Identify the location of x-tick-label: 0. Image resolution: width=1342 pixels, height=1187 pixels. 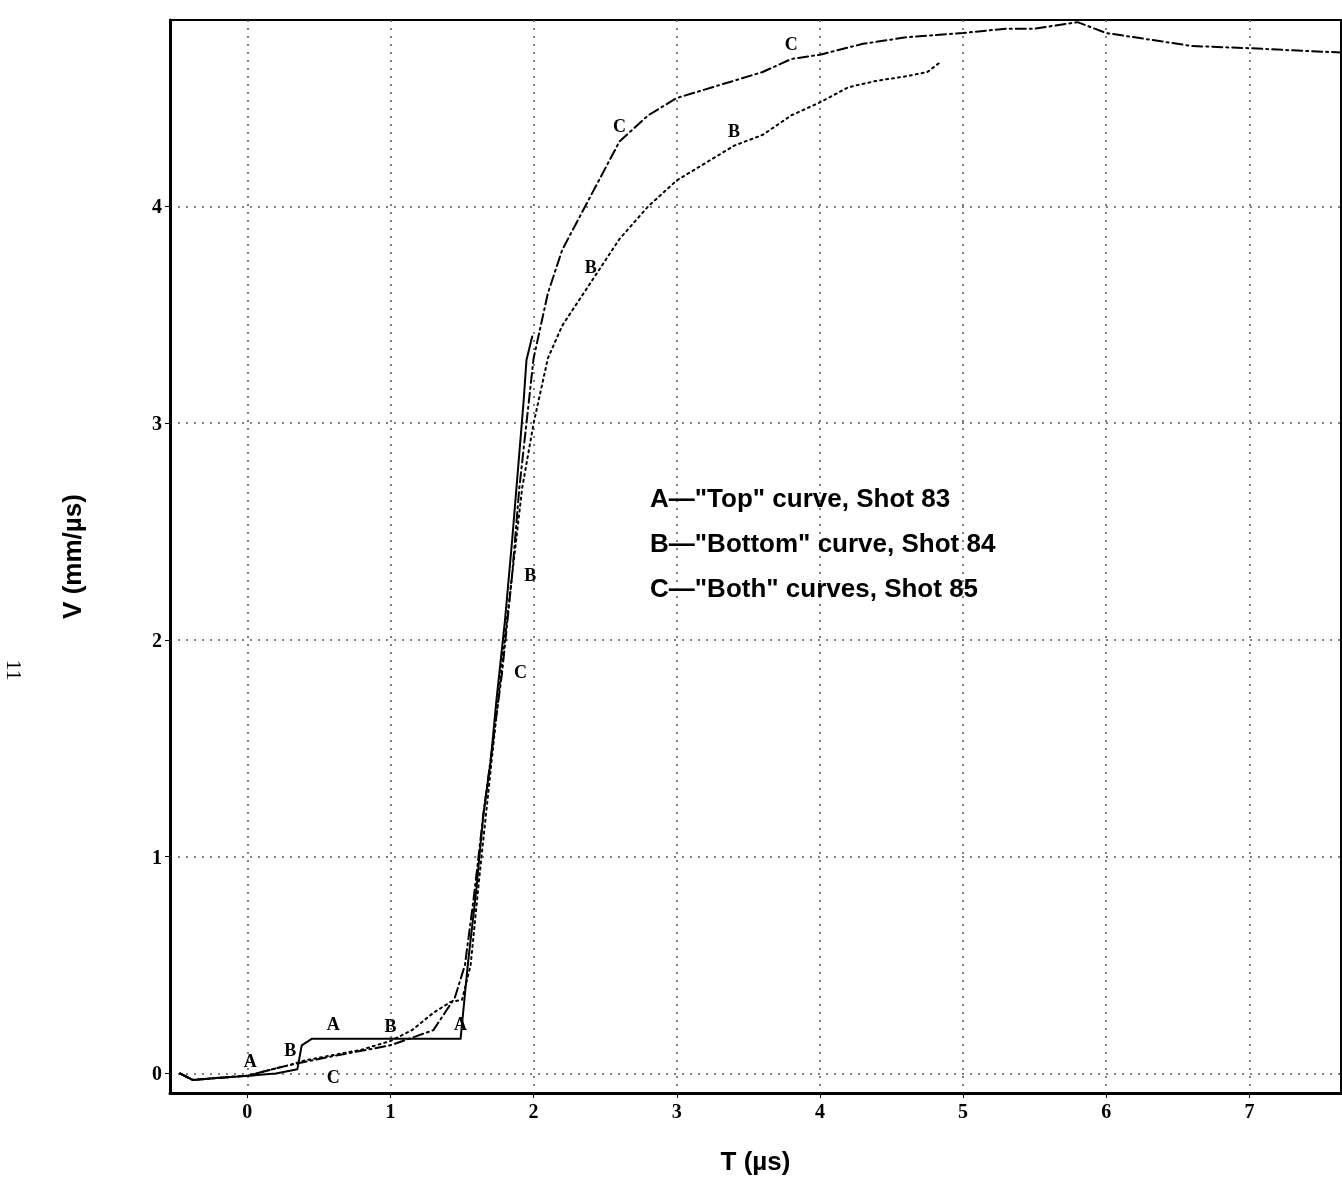
(247, 1111).